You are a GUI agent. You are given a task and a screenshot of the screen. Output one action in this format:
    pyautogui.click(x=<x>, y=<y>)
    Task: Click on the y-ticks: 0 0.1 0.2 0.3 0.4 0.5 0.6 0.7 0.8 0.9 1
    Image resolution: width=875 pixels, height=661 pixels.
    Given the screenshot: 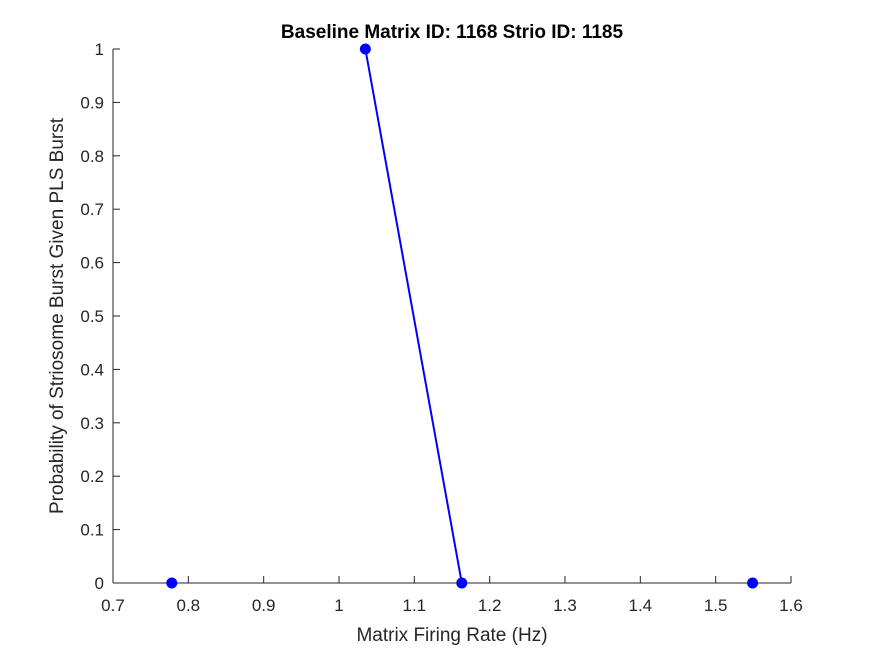 What is the action you would take?
    pyautogui.click(x=100, y=316)
    